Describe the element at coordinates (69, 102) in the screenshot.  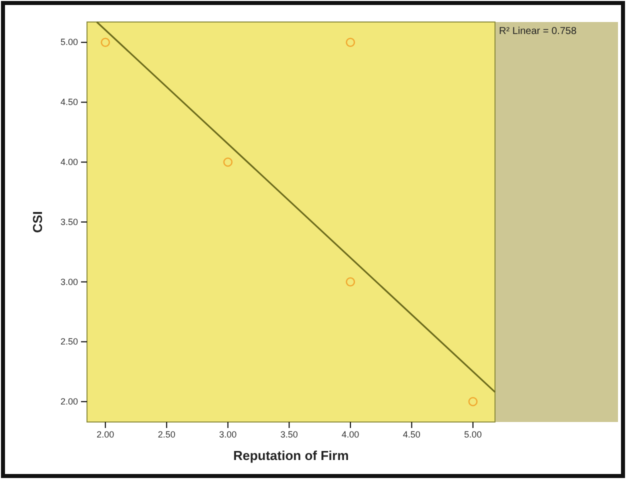
I see `y-tick-label: 4.50` at that location.